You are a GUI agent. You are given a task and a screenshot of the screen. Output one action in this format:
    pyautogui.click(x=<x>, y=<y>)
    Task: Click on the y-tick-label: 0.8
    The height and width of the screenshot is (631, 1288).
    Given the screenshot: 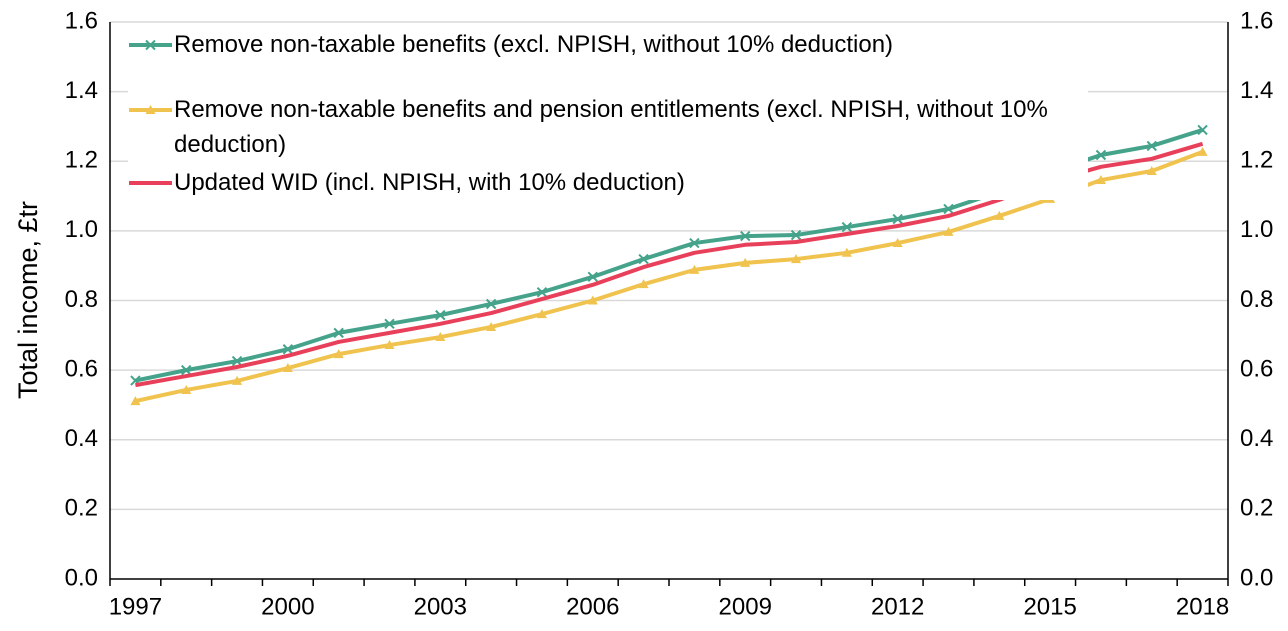 What is the action you would take?
    pyautogui.click(x=81, y=299)
    